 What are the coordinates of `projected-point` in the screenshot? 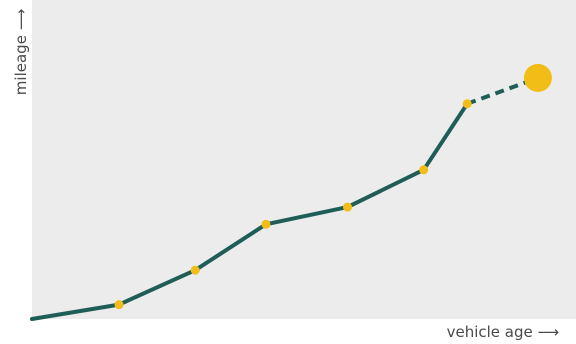 It's located at (537, 77).